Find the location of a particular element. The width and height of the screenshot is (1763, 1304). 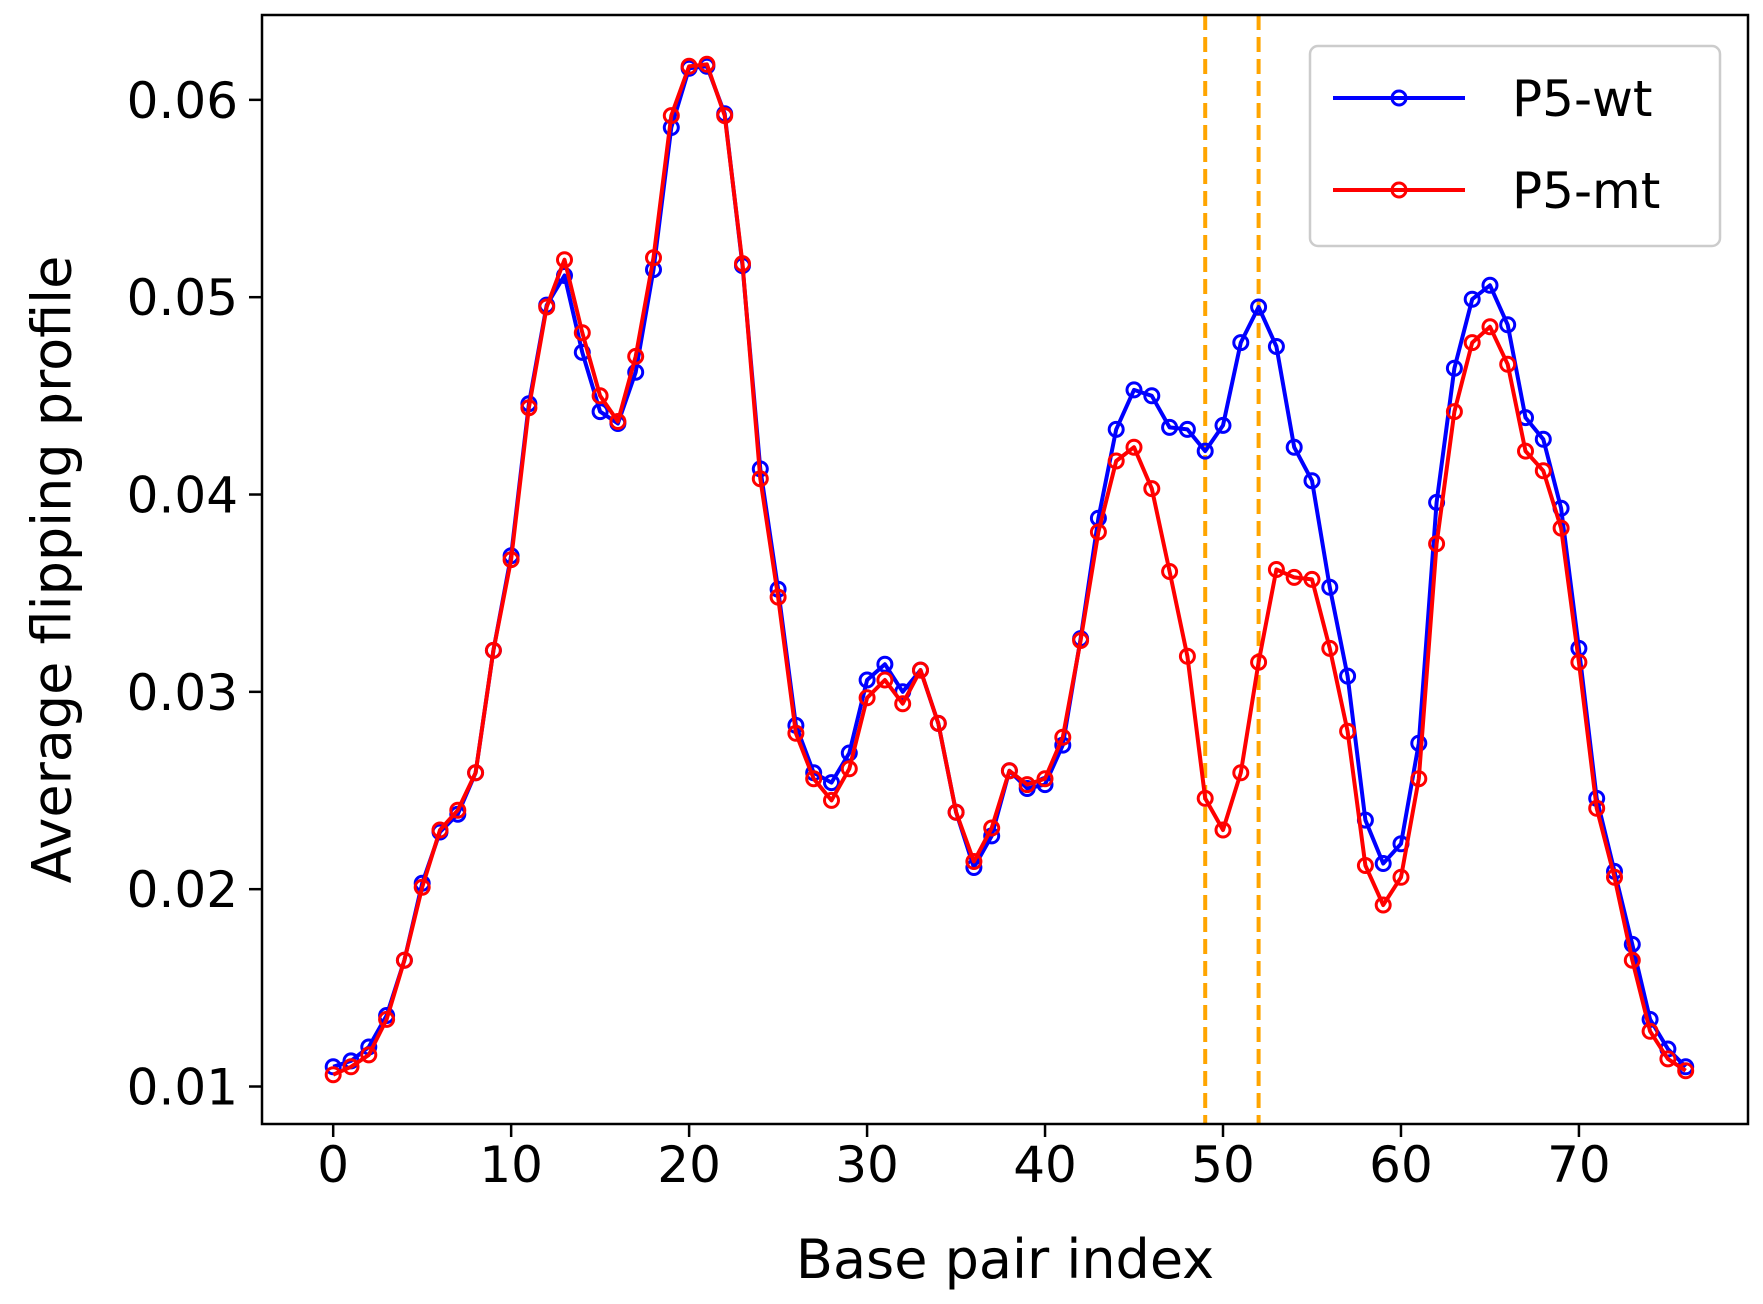

y-tick-label: 0.03 is located at coordinates (182, 693).